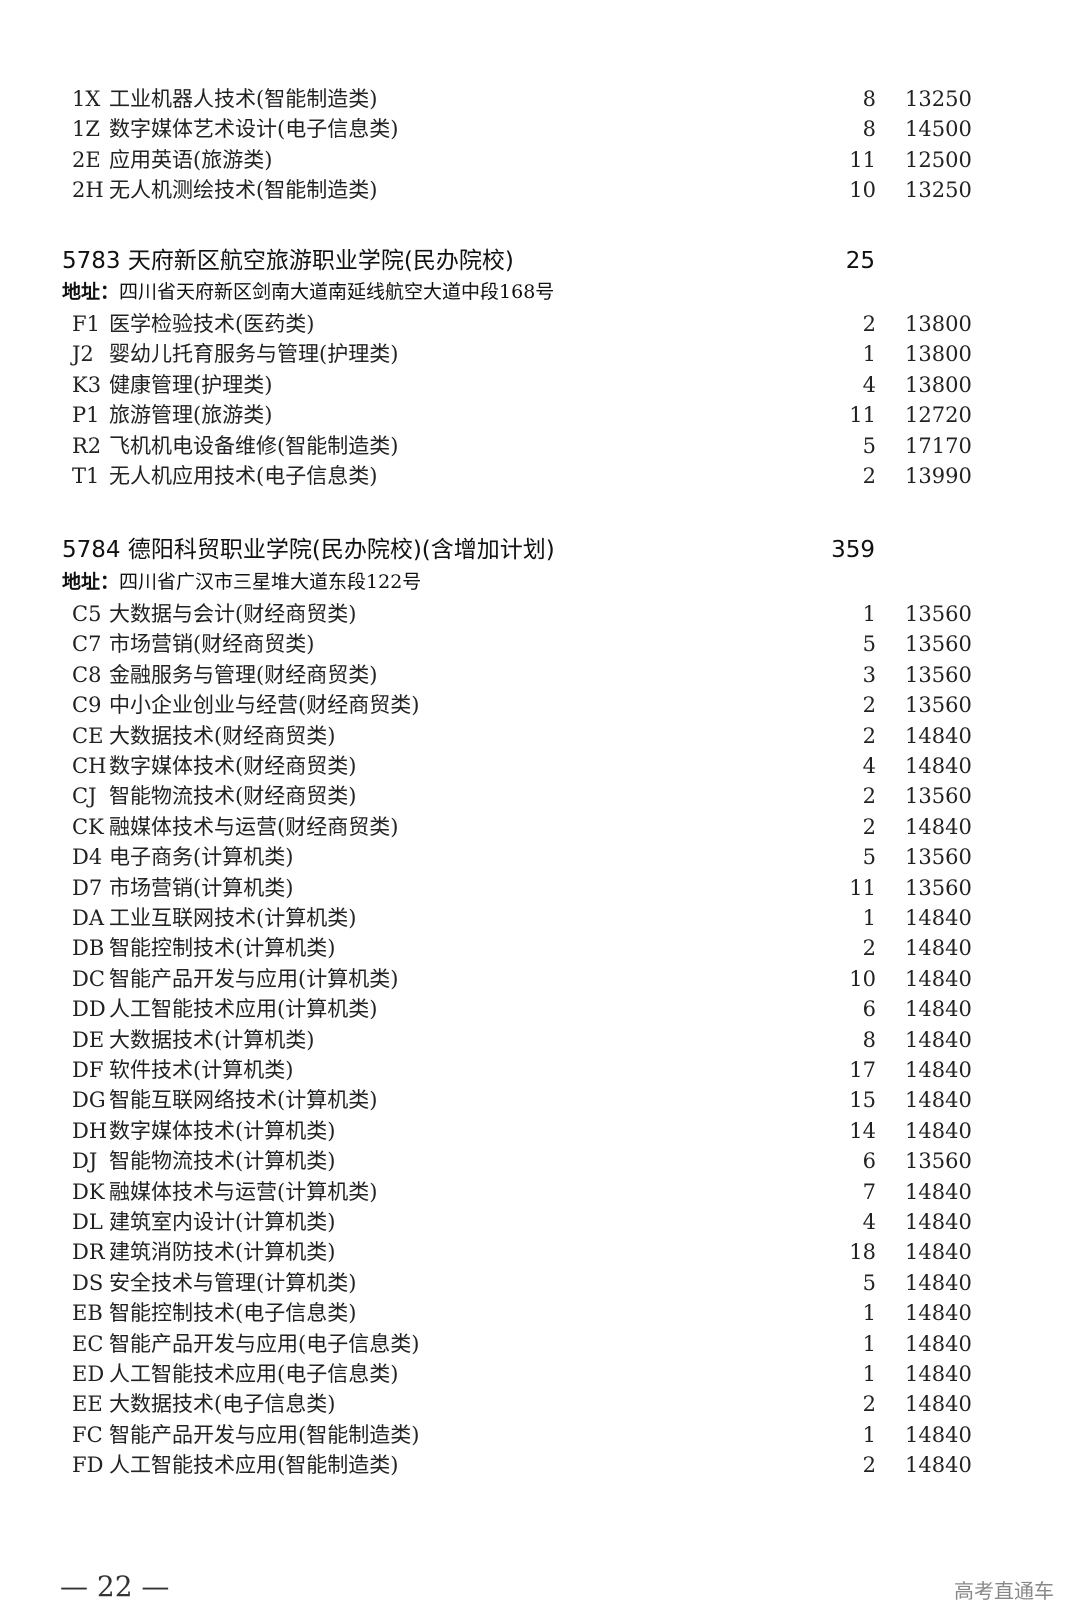 The width and height of the screenshot is (1080, 1624). What do you see at coordinates (88, 918) in the screenshot?
I see `major-code: DA` at bounding box center [88, 918].